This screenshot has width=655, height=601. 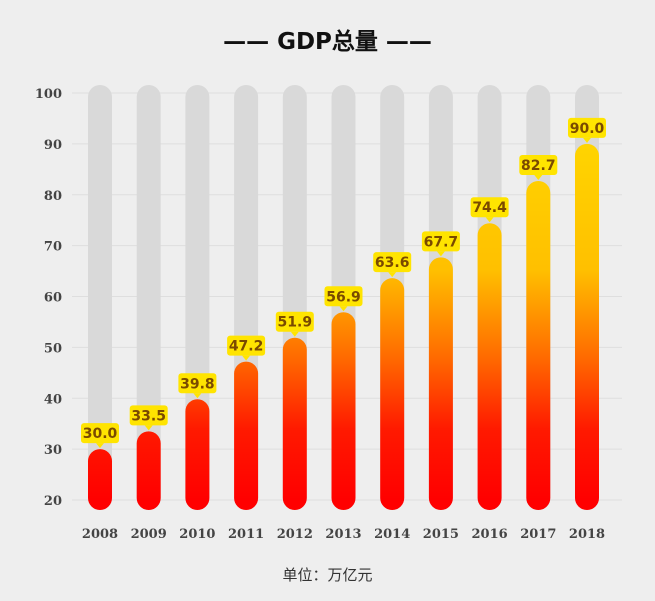 What do you see at coordinates (294, 423) in the screenshot?
I see `bar-2012` at bounding box center [294, 423].